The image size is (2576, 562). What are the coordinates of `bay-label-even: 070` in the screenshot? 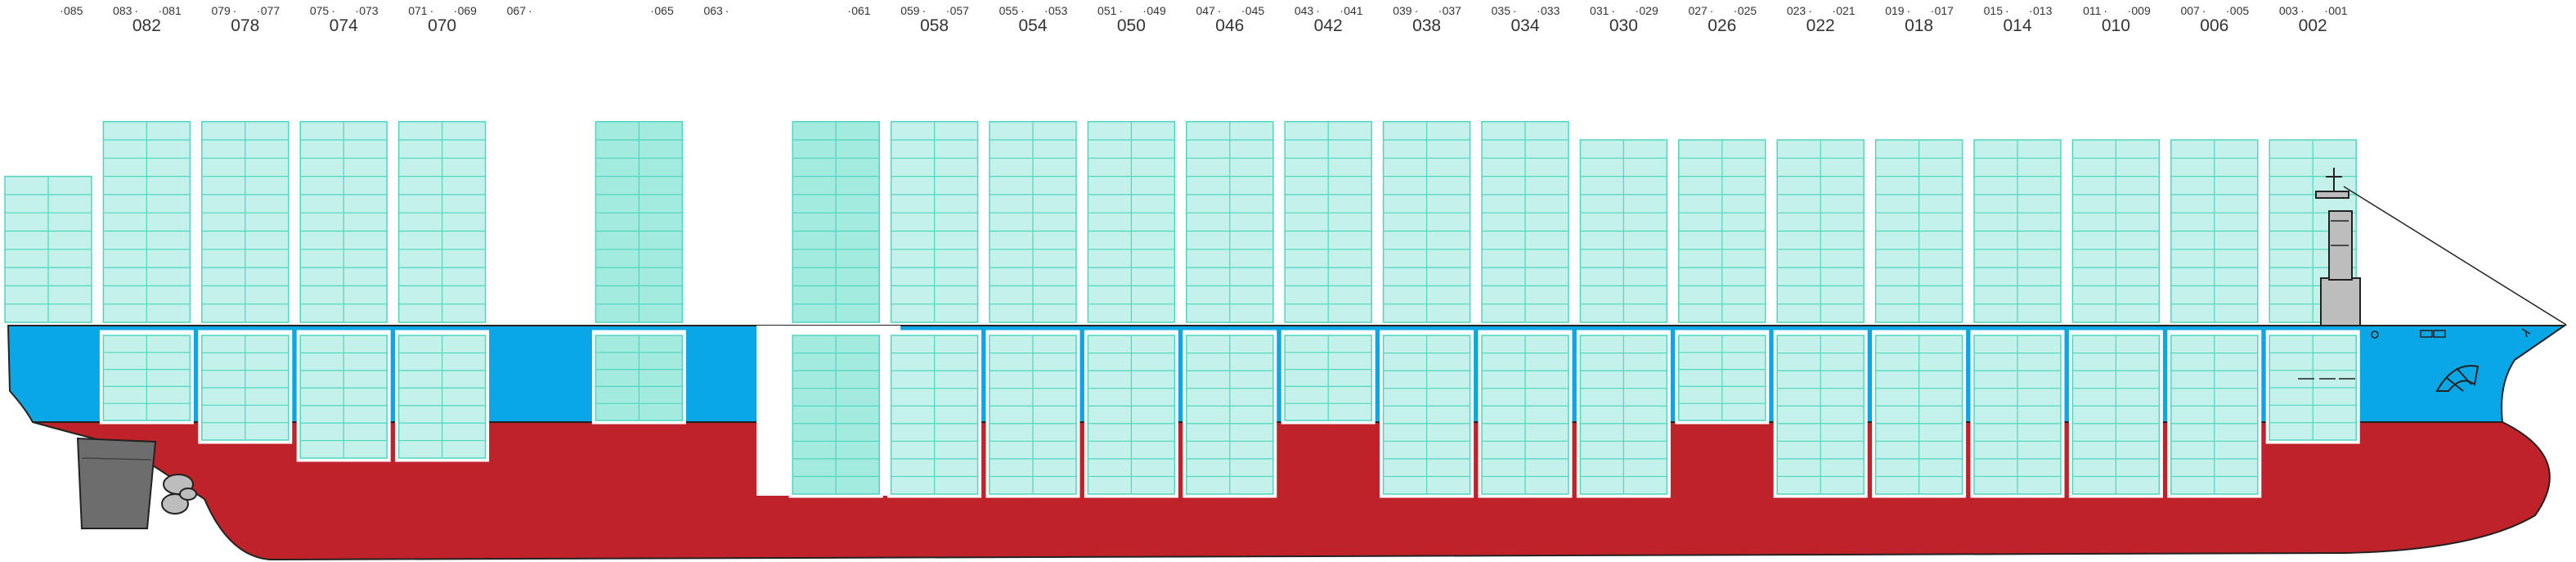 It's located at (442, 25).